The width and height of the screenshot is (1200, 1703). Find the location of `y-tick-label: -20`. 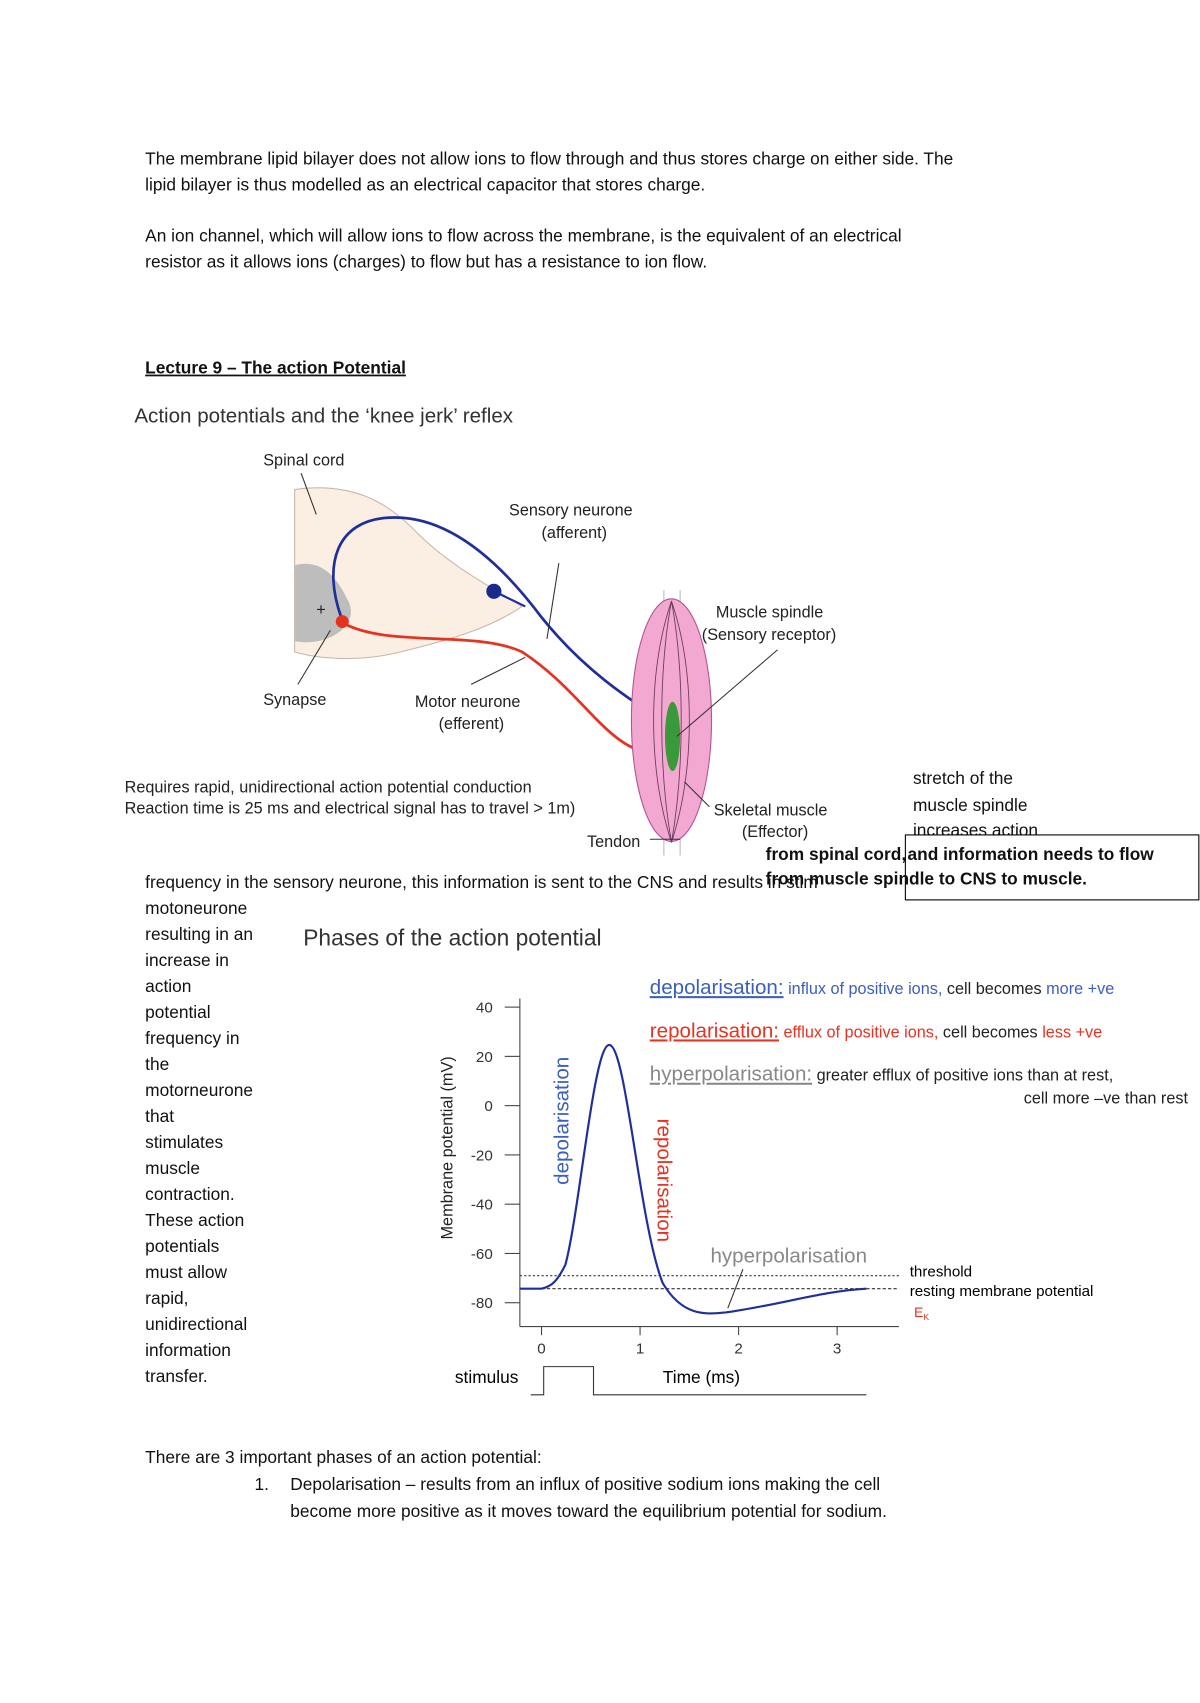

y-tick-label: -20 is located at coordinates (482, 1155).